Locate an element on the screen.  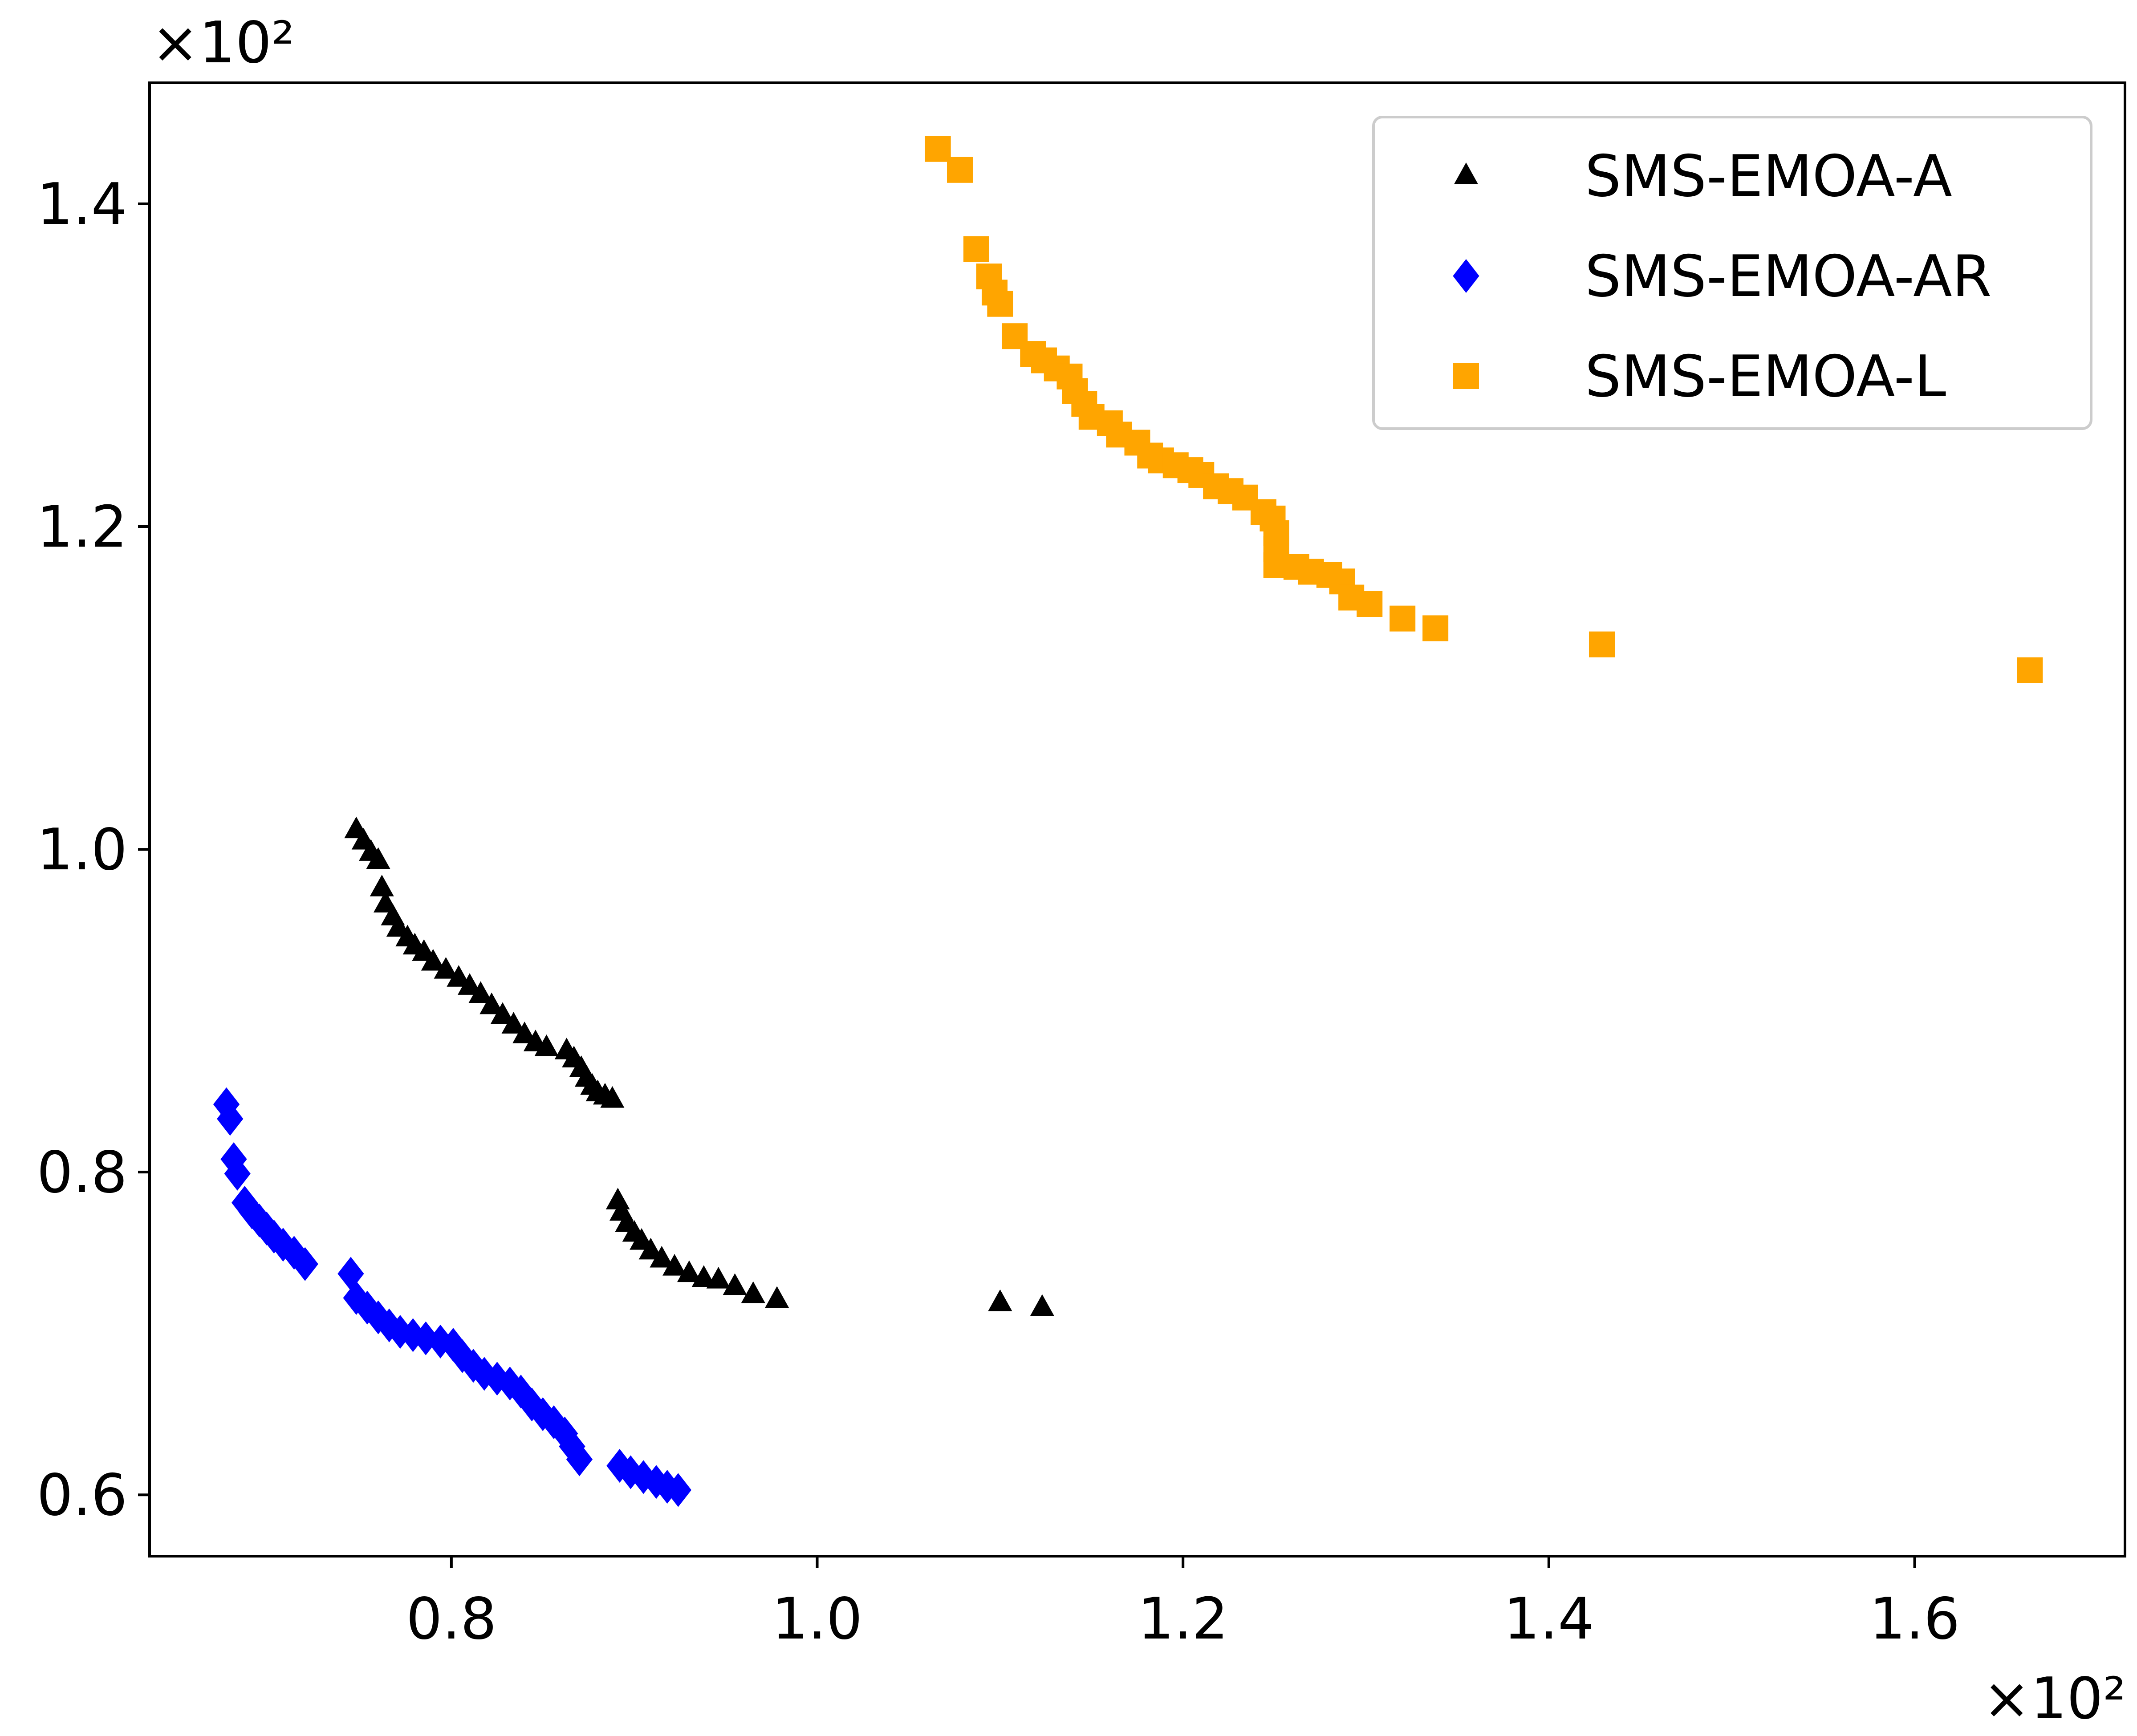
legend-box is located at coordinates (1732, 273).